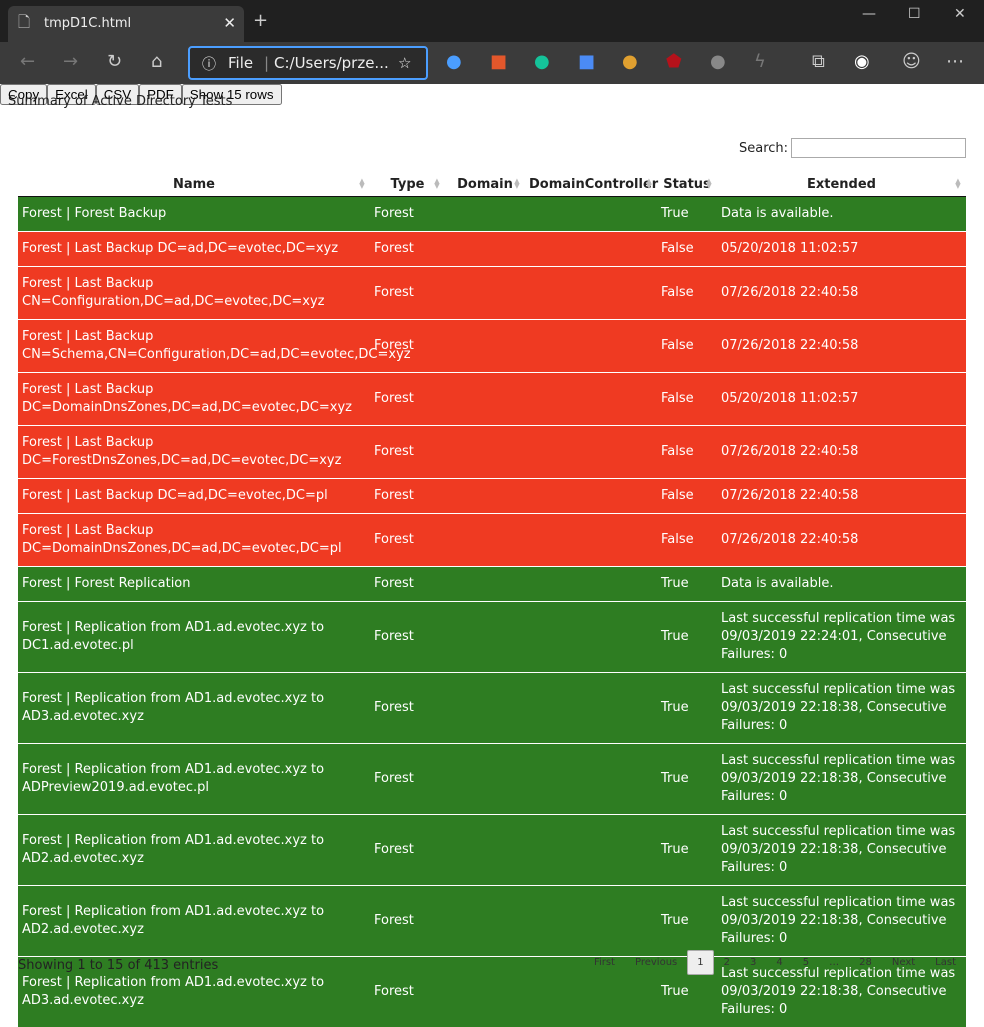 Image resolution: width=984 pixels, height=1027 pixels. I want to click on column-header: Domain, so click(485, 184).